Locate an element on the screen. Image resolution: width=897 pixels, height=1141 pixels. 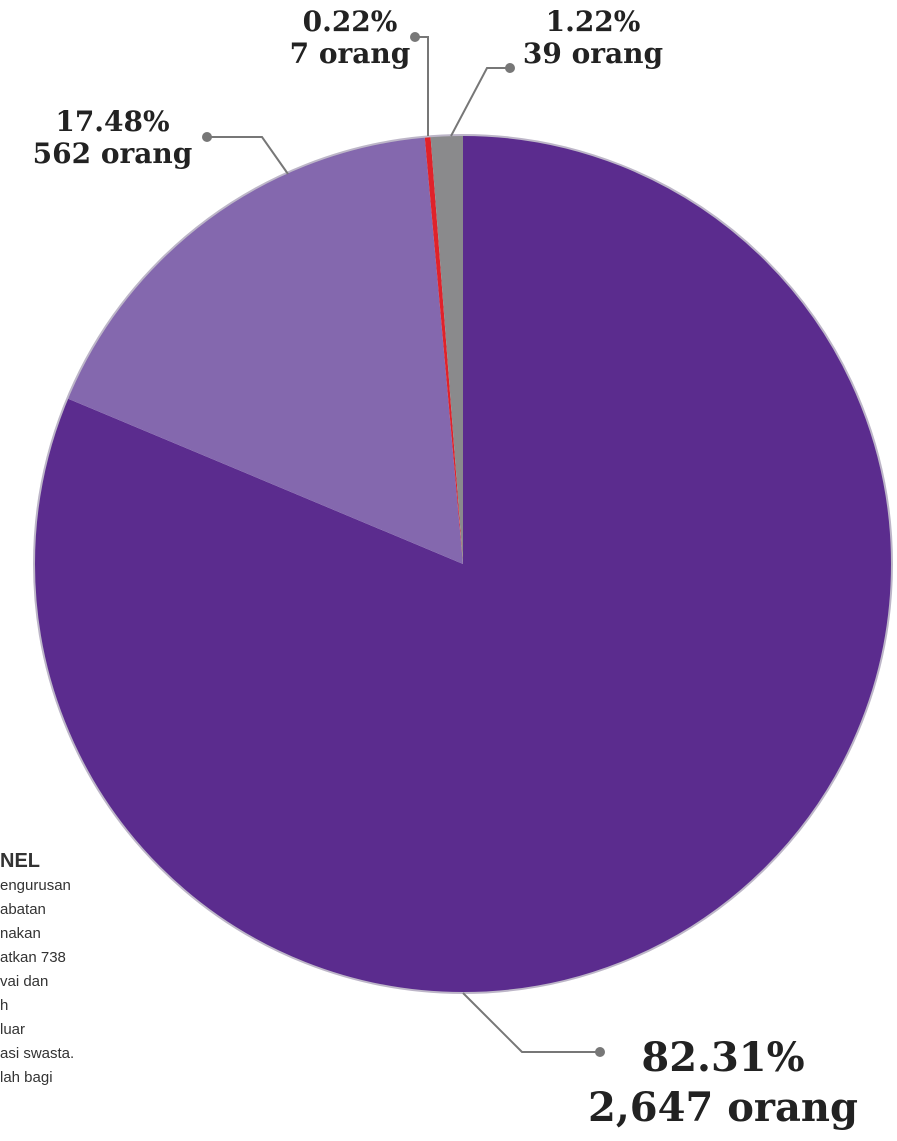
side-text-line: vai dan is located at coordinates (24, 981).